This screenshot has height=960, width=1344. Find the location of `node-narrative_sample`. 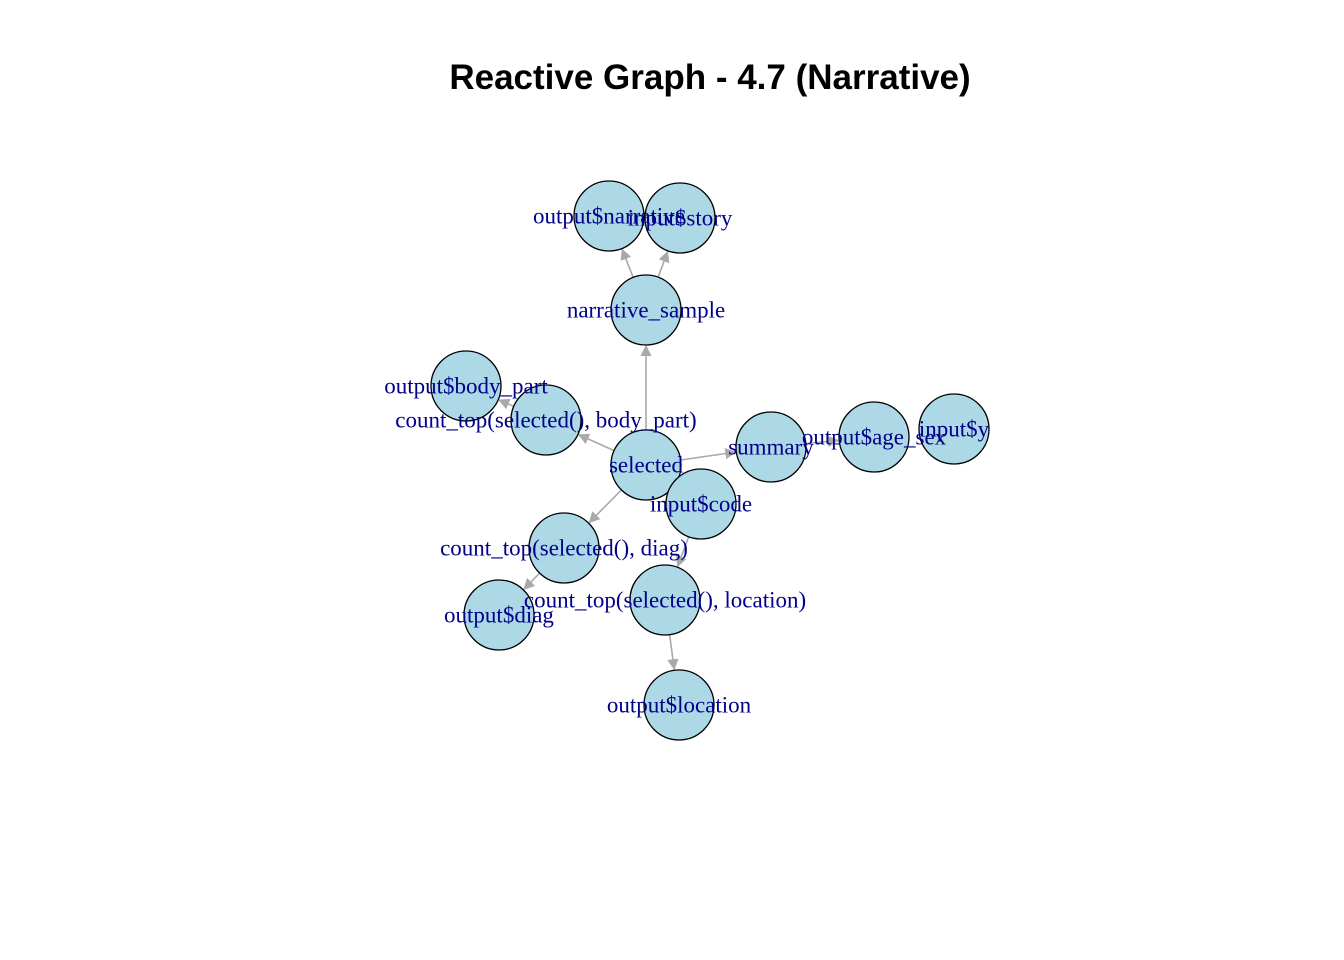

node-narrative_sample is located at coordinates (646, 310).